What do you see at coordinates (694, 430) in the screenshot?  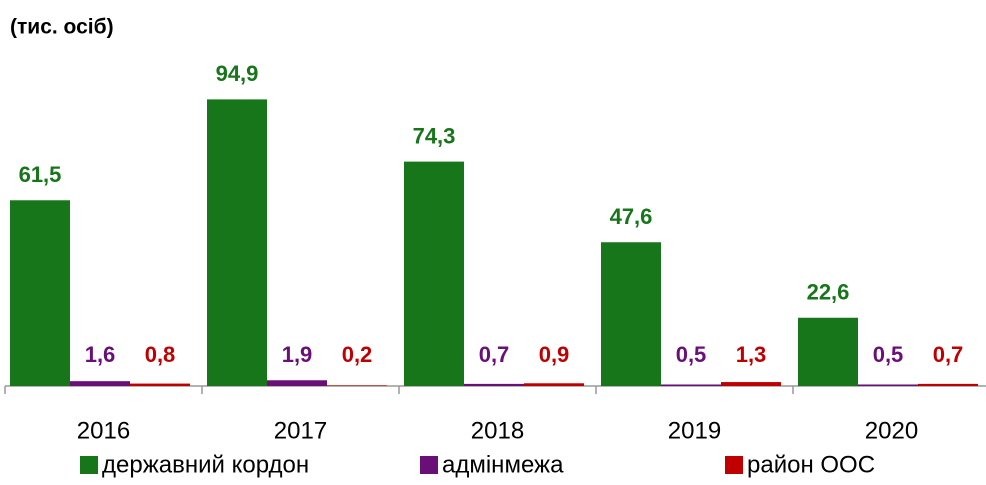 I see `x-tick-label: 2019` at bounding box center [694, 430].